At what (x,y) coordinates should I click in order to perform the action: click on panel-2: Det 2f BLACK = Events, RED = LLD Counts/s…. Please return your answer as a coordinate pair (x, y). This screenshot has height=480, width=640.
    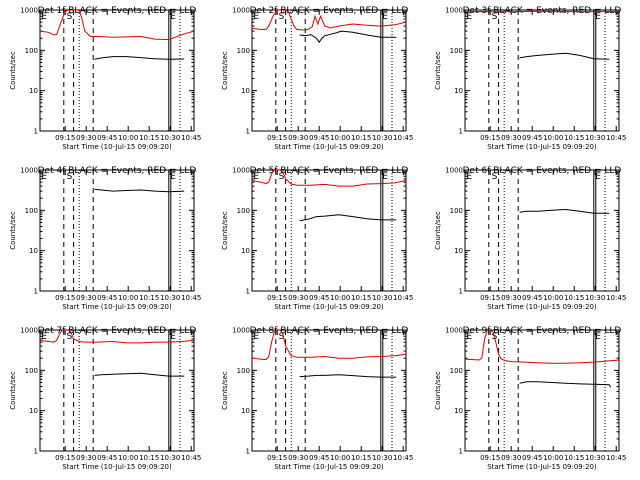
    Looking at the image, I should click on (317, 78).